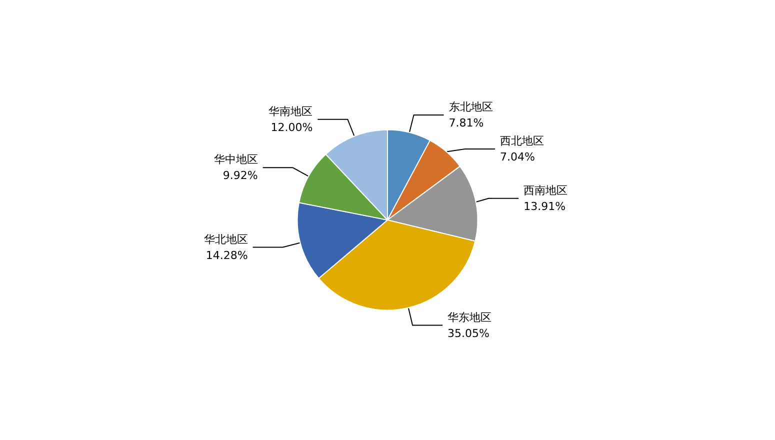  Describe the element at coordinates (545, 206) in the screenshot. I see `data-label: 13.91%` at that location.